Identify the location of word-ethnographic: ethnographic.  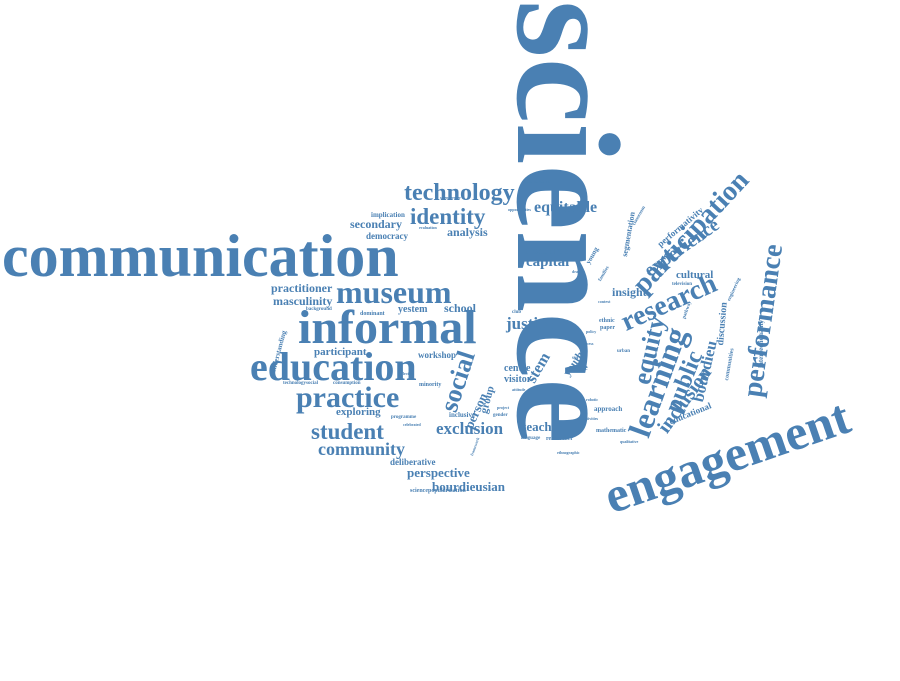
(568, 452).